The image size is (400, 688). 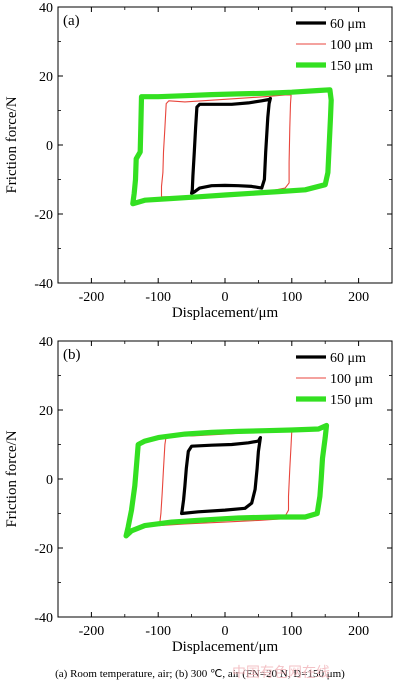 I want to click on panel-label: (b), so click(x=72, y=355).